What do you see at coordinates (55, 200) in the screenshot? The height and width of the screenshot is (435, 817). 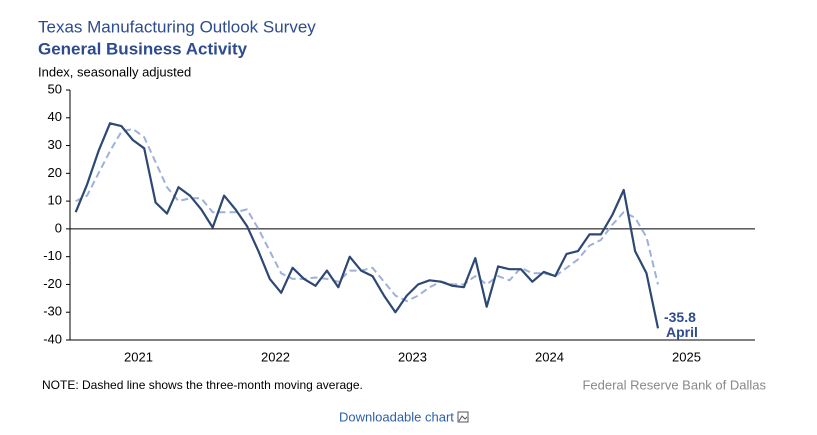 I see `y-tick-label: 10` at bounding box center [55, 200].